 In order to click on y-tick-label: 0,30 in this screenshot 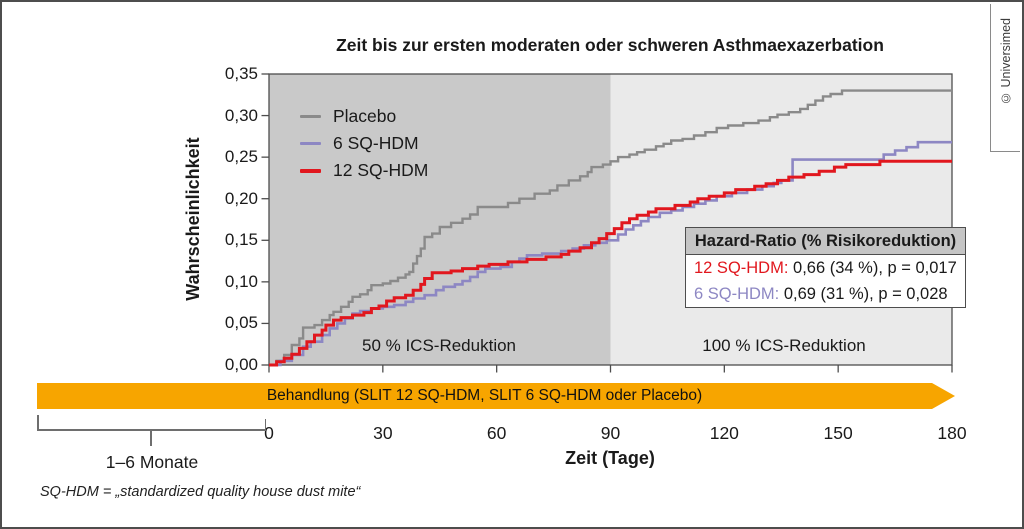, I will do `click(241, 115)`.